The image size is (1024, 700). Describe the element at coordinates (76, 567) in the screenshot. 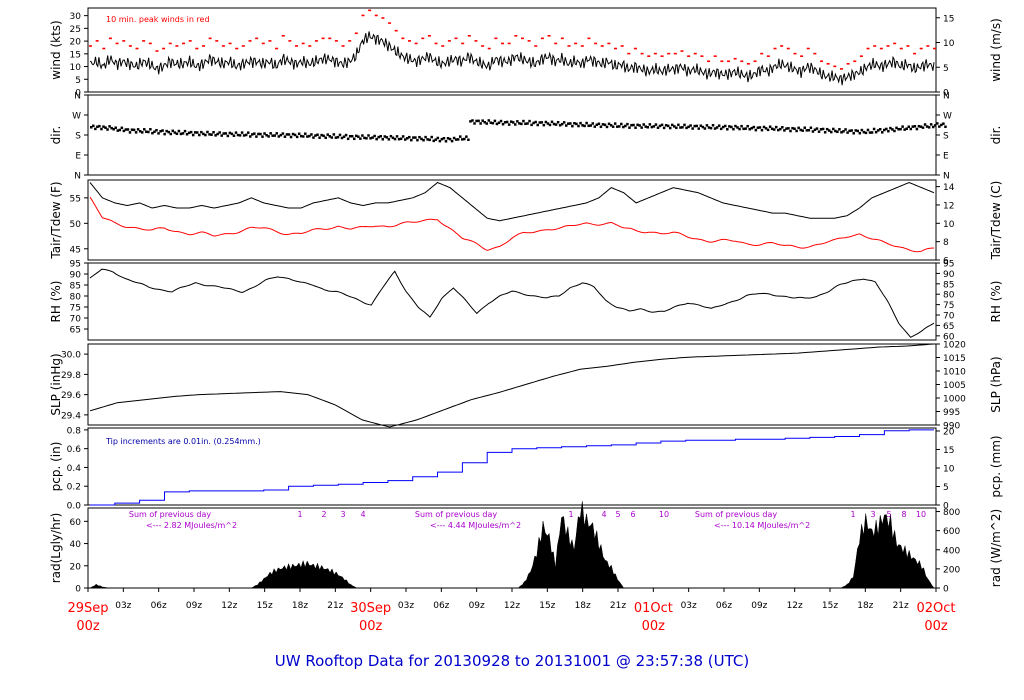

I see `rad-left-tick-label: 20` at that location.